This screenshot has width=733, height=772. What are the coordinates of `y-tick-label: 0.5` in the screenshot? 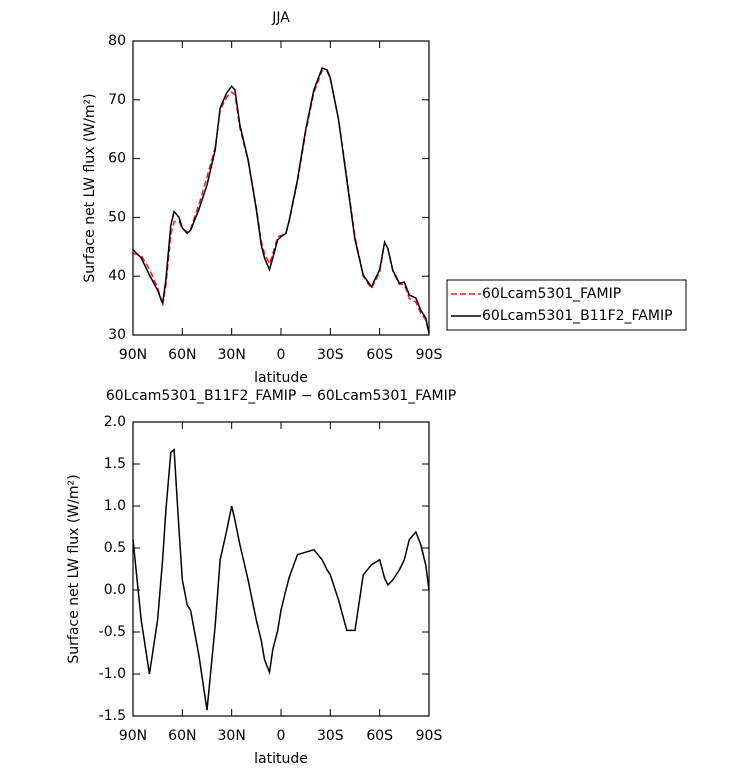 It's located at (115, 548).